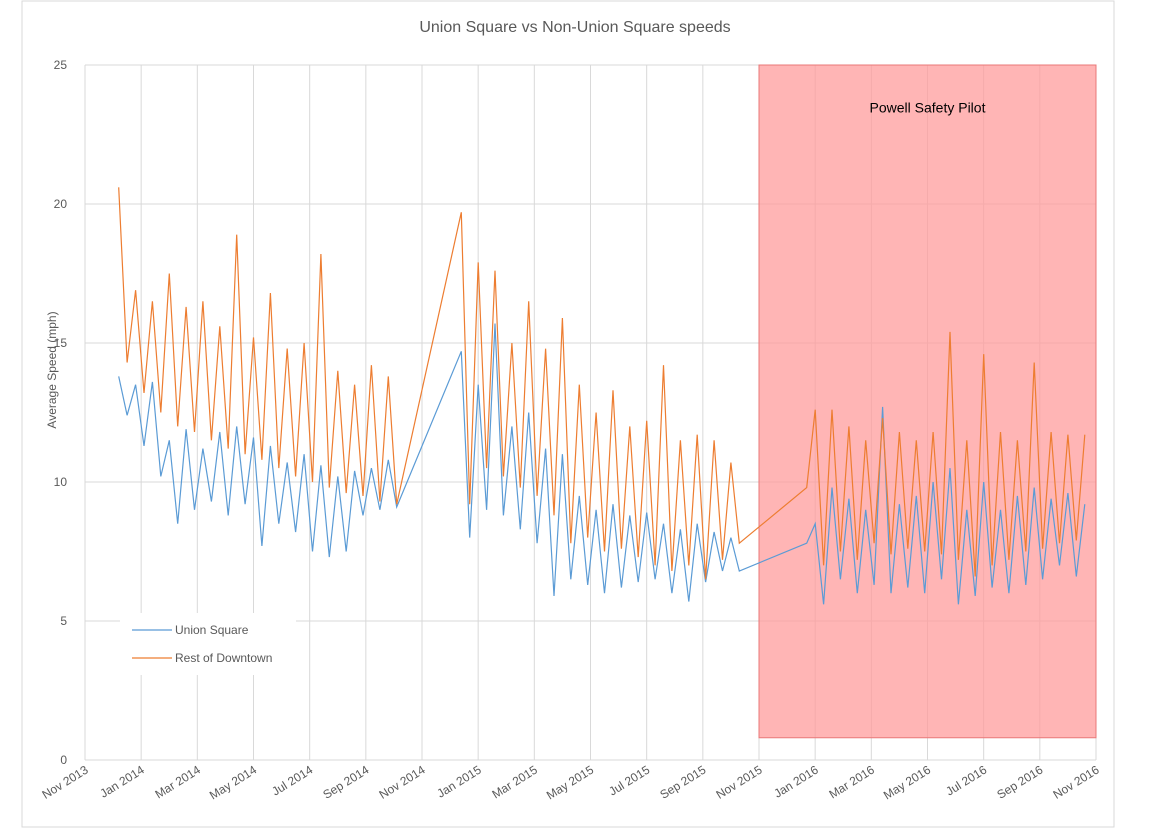  What do you see at coordinates (208, 644) in the screenshot?
I see `legend-box` at bounding box center [208, 644].